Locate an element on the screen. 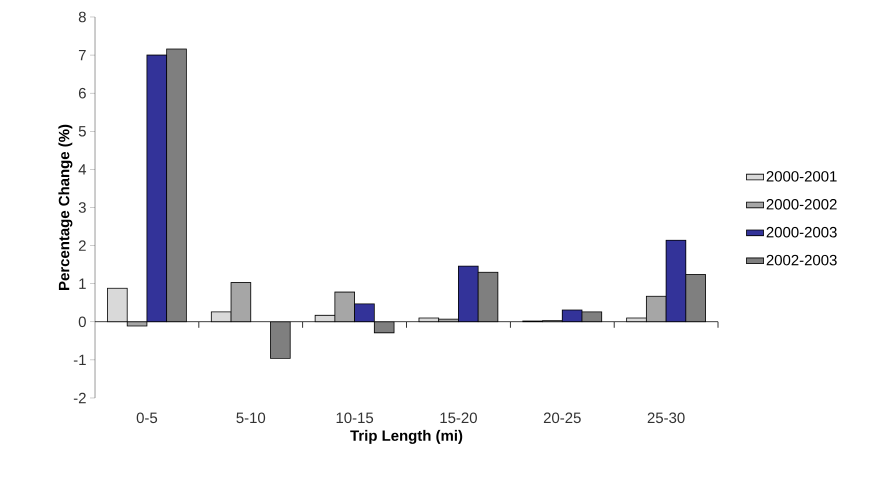 This screenshot has height=490, width=893. y-tick-label: -2 is located at coordinates (80, 398).